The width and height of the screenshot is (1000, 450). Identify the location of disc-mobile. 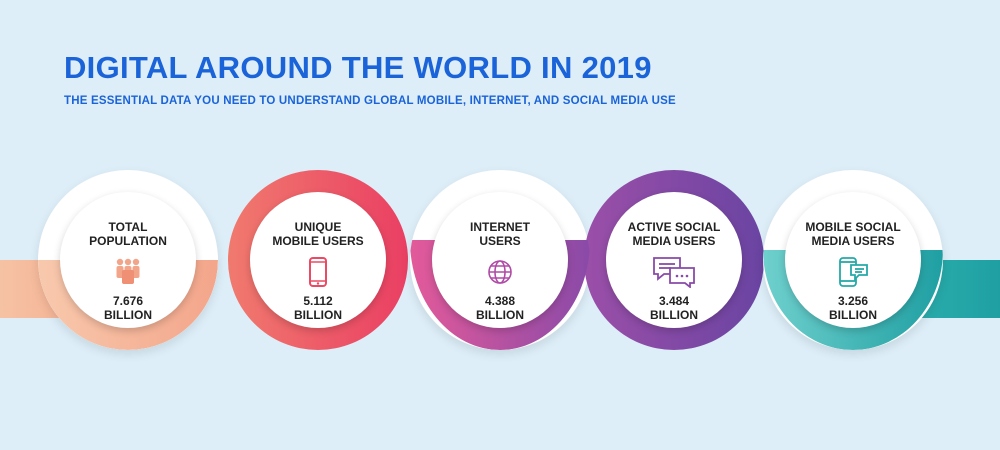
(318, 260).